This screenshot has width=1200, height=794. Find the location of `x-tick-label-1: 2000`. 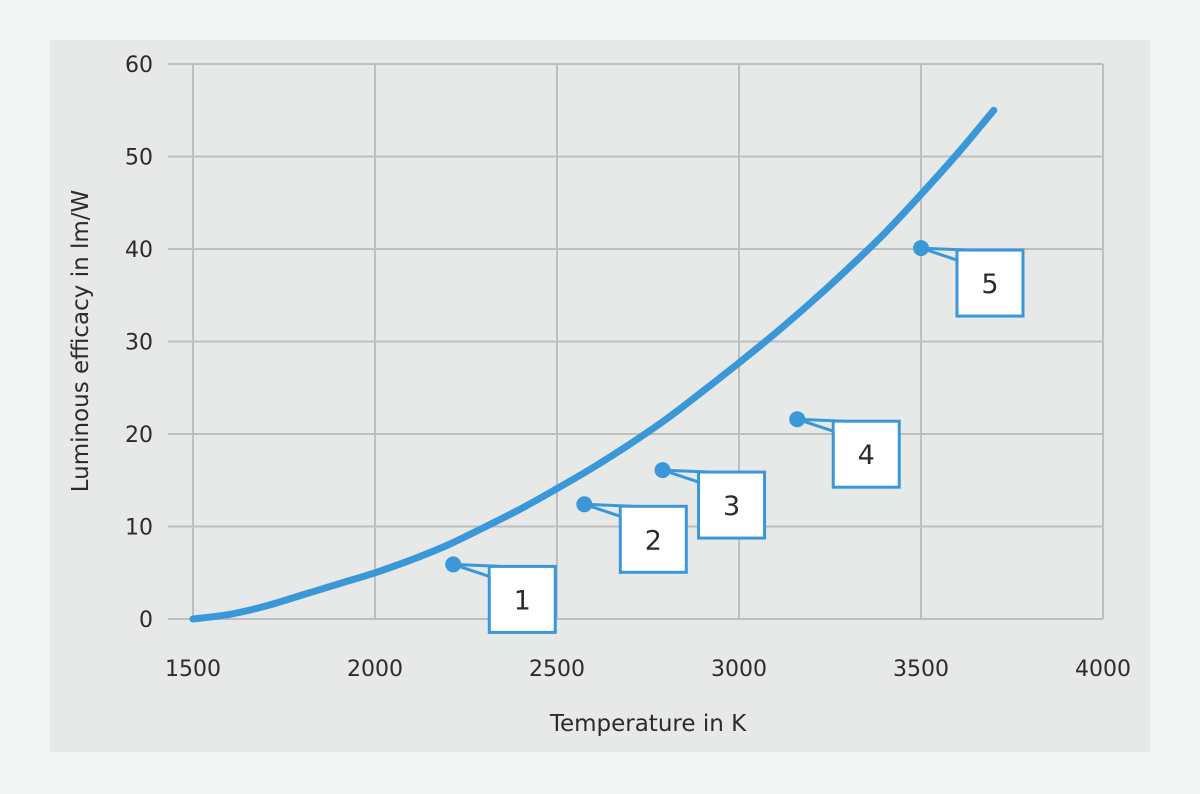

x-tick-label-1: 2000 is located at coordinates (375, 669).